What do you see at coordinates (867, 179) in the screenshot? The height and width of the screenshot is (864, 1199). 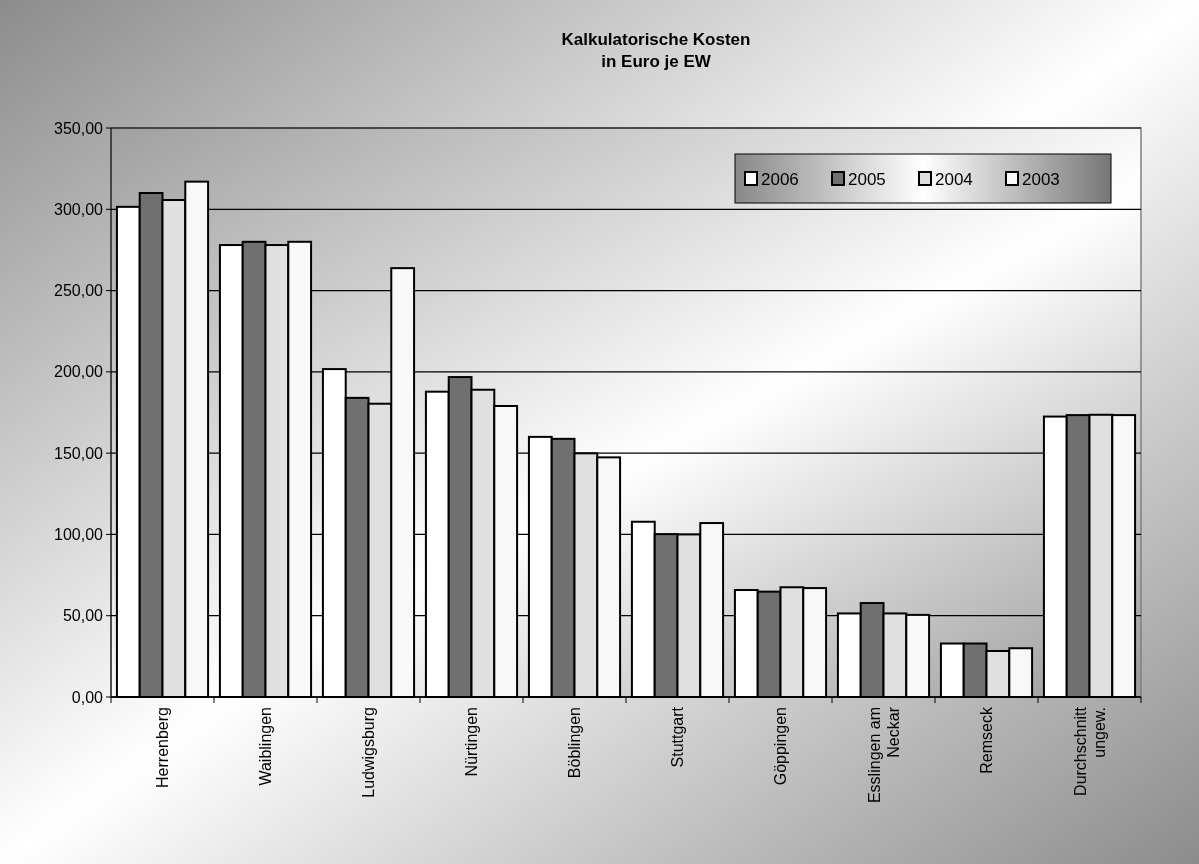 I see `legend-label: 2005` at bounding box center [867, 179].